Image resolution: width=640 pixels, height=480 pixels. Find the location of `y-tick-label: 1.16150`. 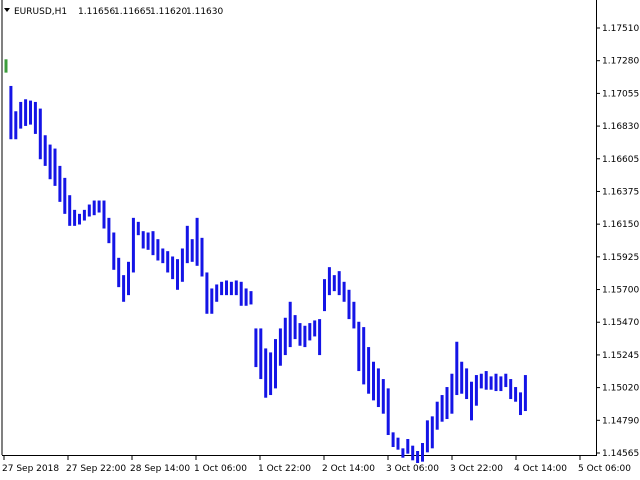

y-tick-label: 1.16150 is located at coordinates (620, 225).